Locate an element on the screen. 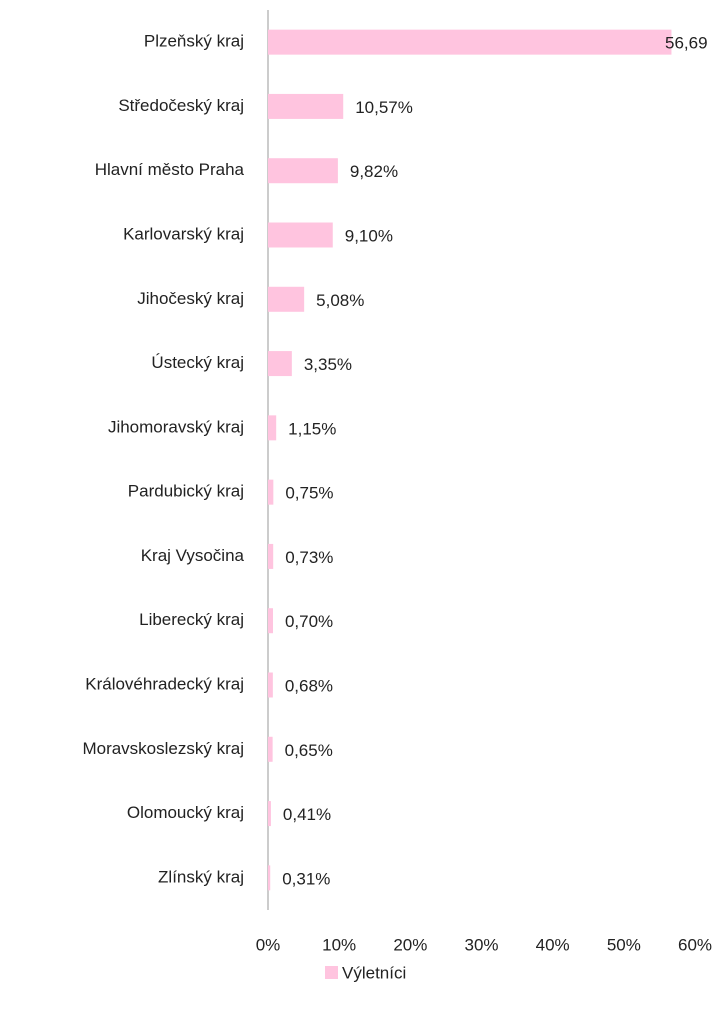 The width and height of the screenshot is (727, 1014). y-tick-label: Jihočeský kraj is located at coordinates (190, 298).